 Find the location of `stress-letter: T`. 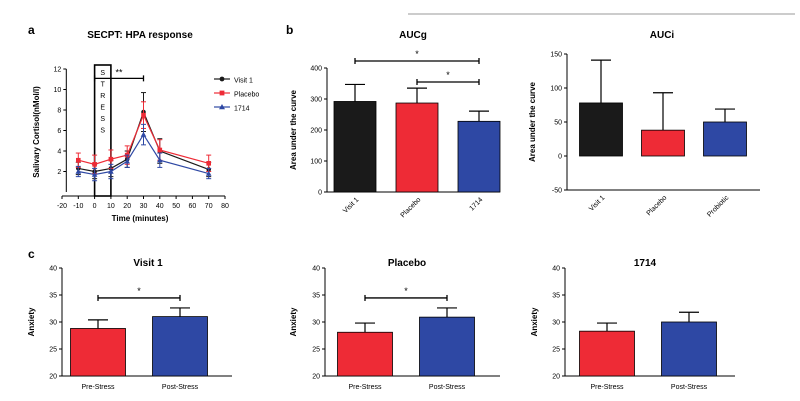

stress-letter: T is located at coordinates (103, 85).